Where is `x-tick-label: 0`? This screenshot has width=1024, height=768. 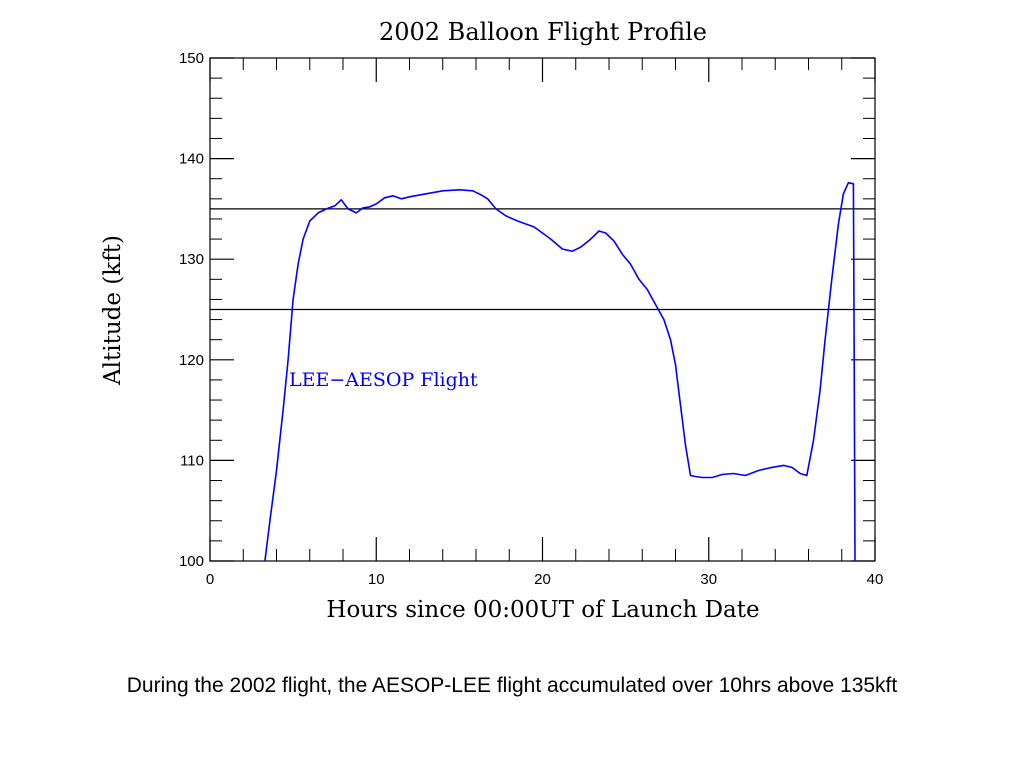 x-tick-label: 0 is located at coordinates (210, 579).